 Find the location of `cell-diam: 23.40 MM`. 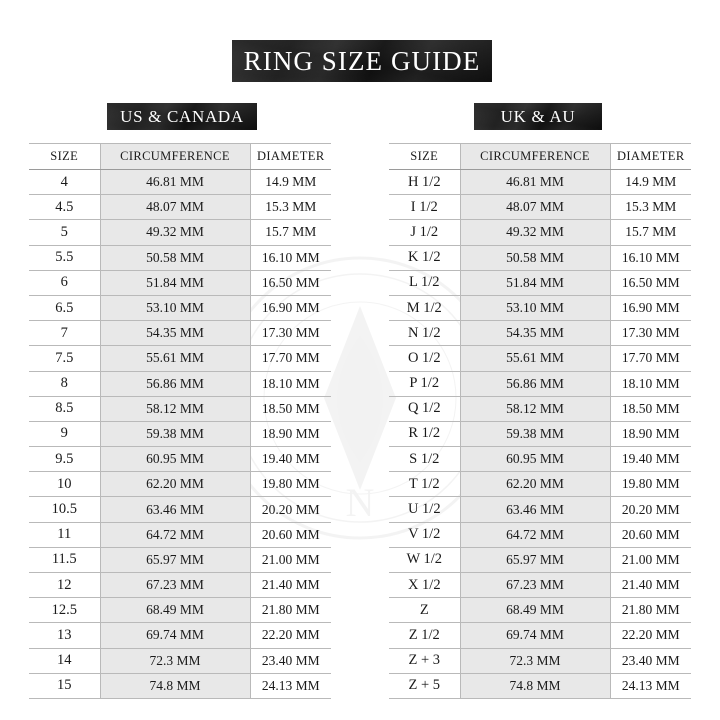

cell-diam: 23.40 MM is located at coordinates (290, 660).